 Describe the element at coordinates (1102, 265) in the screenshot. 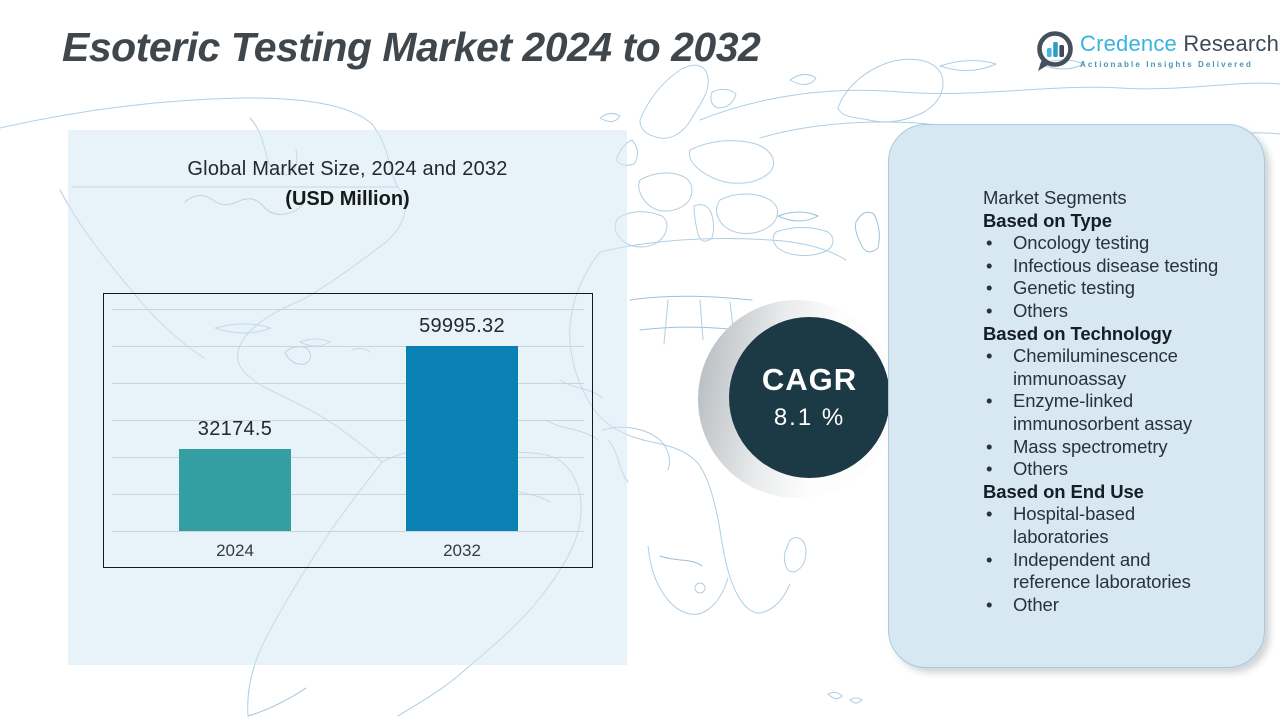

I see `segment-bullet: • Infectious disease testing` at that location.